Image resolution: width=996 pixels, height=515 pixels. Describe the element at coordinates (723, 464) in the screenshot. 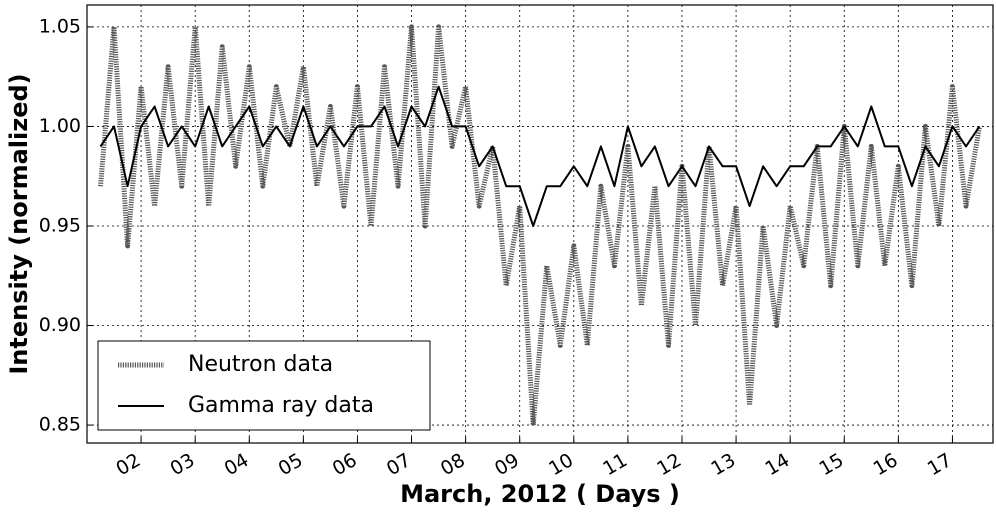

I see `x-tick-label: 13` at that location.